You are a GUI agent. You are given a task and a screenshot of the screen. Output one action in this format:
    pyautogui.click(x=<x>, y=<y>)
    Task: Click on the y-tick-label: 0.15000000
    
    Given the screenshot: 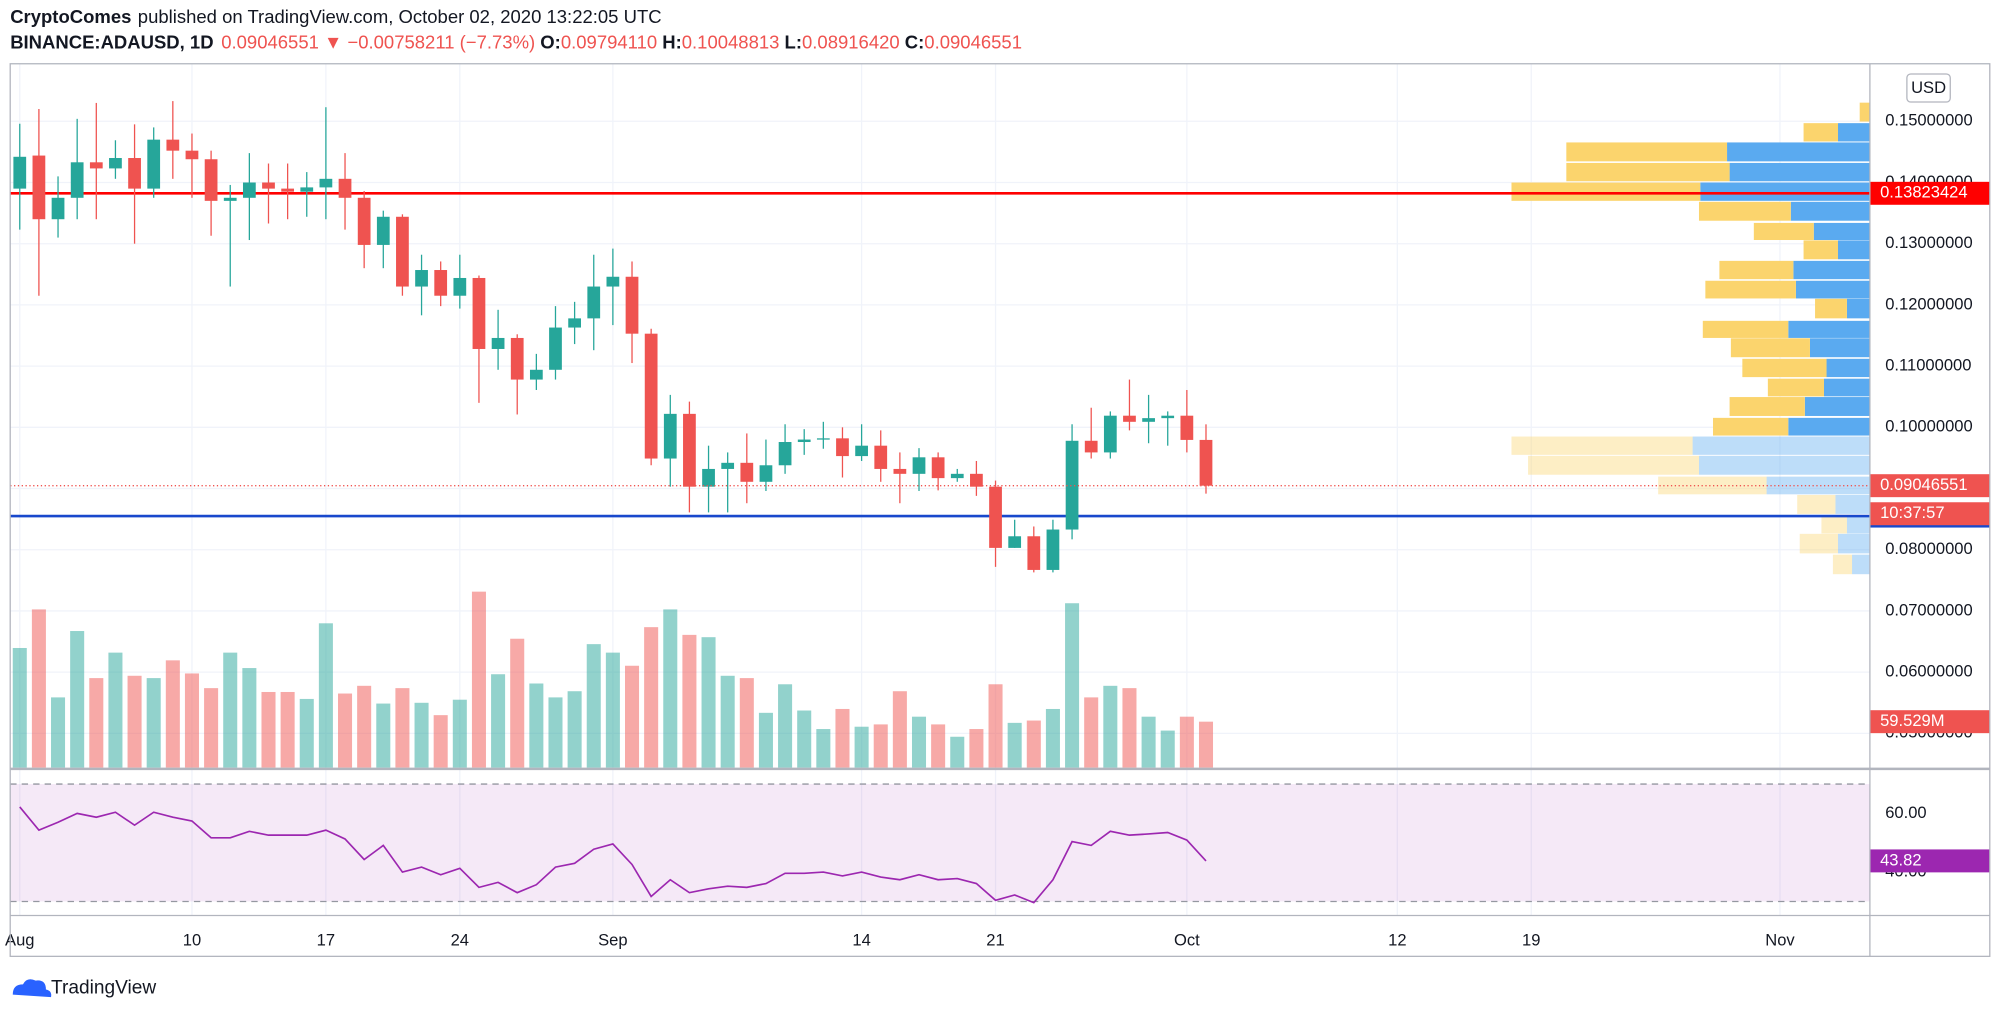 What is the action you would take?
    pyautogui.click(x=1929, y=120)
    